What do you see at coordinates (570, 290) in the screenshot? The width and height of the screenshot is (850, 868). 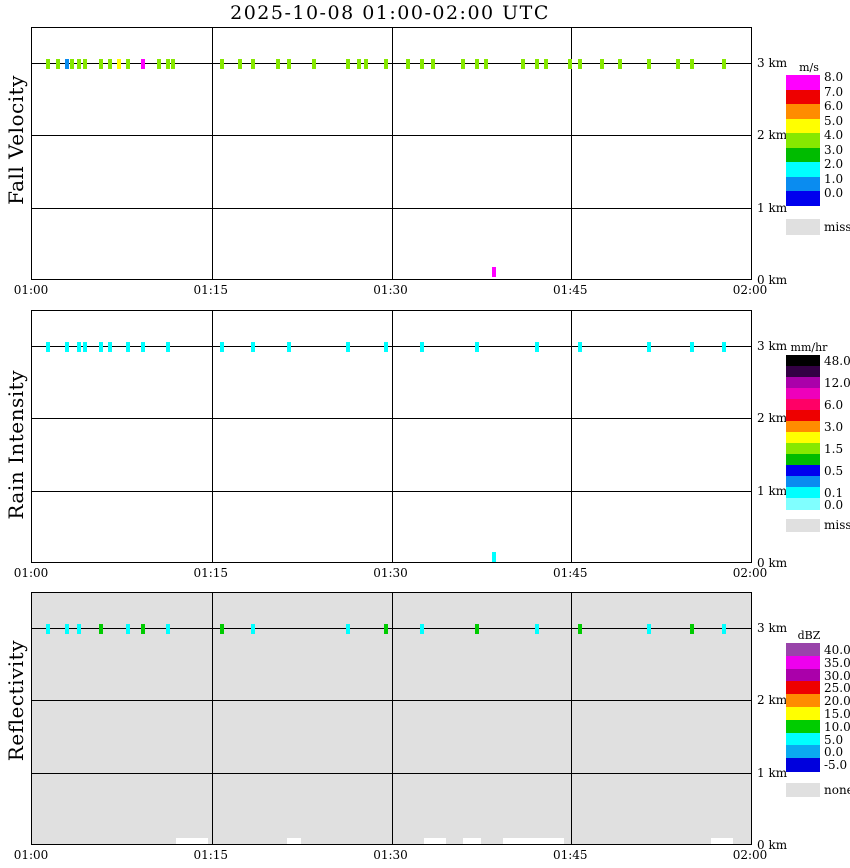 I see `x-tick-label: 01:45` at bounding box center [570, 290].